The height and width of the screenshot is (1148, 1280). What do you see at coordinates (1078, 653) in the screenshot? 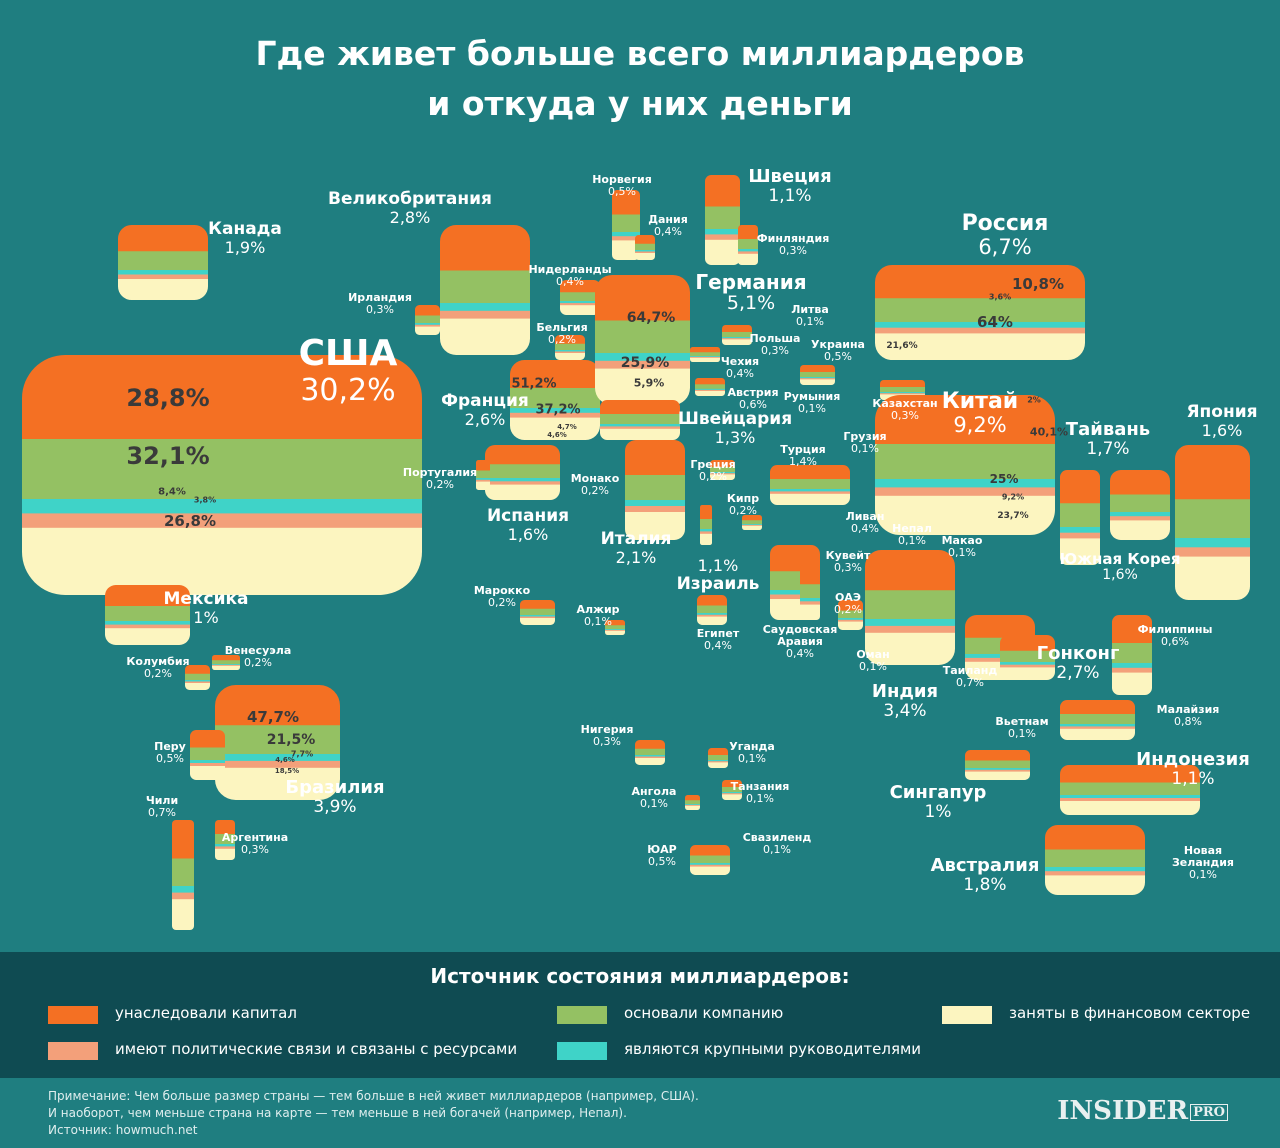
I see `country-name: Гонконг` at bounding box center [1078, 653].